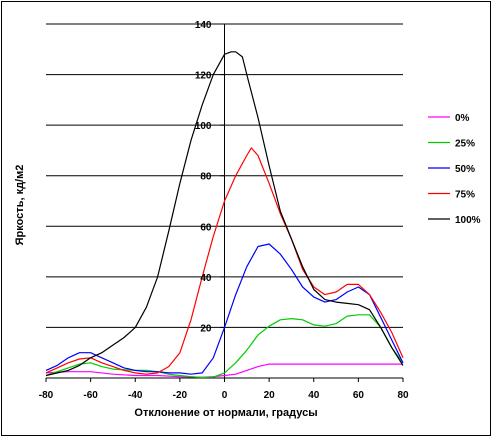 Image resolution: width=494 pixels, height=439 pixels. Describe the element at coordinates (135, 395) in the screenshot. I see `x-tick-label: -40` at that location.